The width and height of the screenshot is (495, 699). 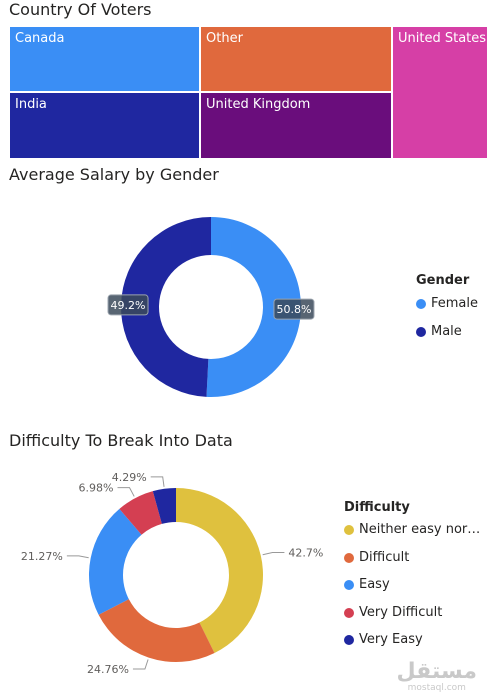 I want to click on treemap-cell-canada: Canada, so click(x=104, y=59).